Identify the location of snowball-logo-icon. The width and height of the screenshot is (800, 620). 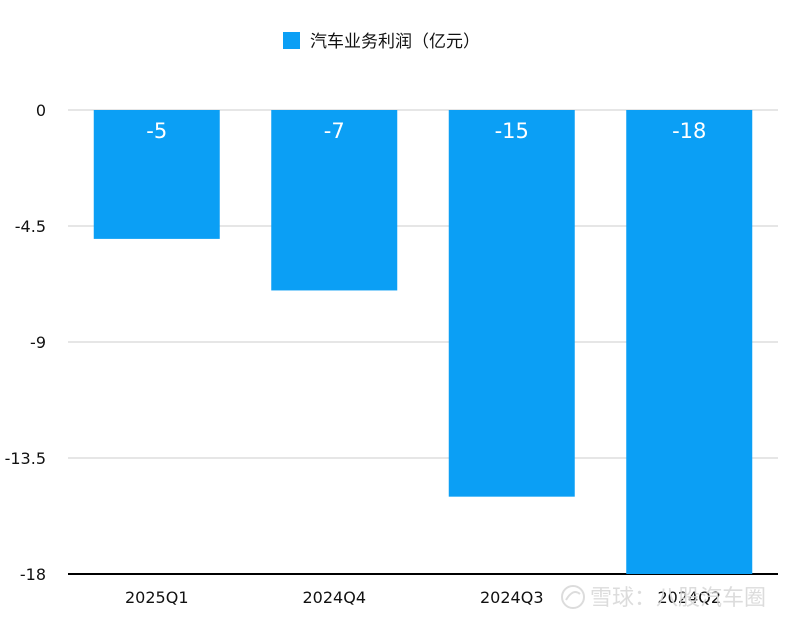
(573, 597).